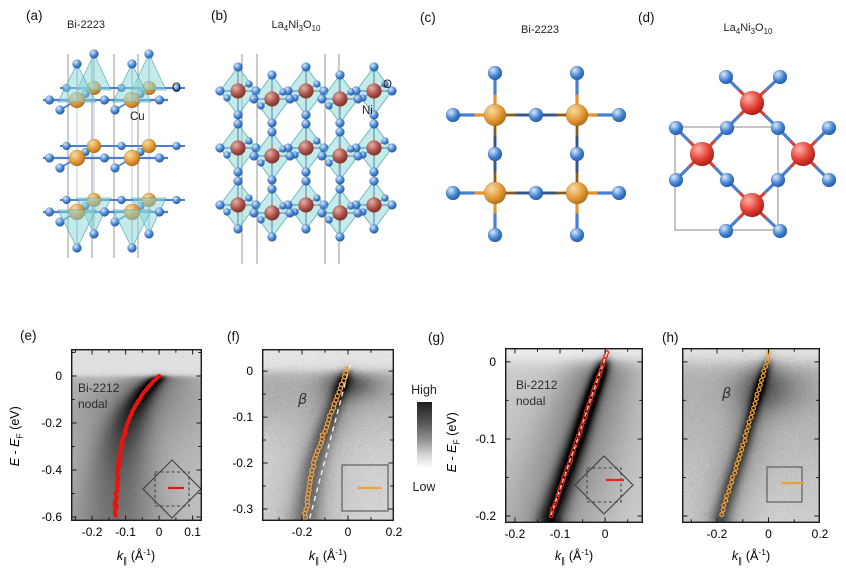  Describe the element at coordinates (242, 509) in the screenshot. I see `y-tick-label: -0.3` at that location.